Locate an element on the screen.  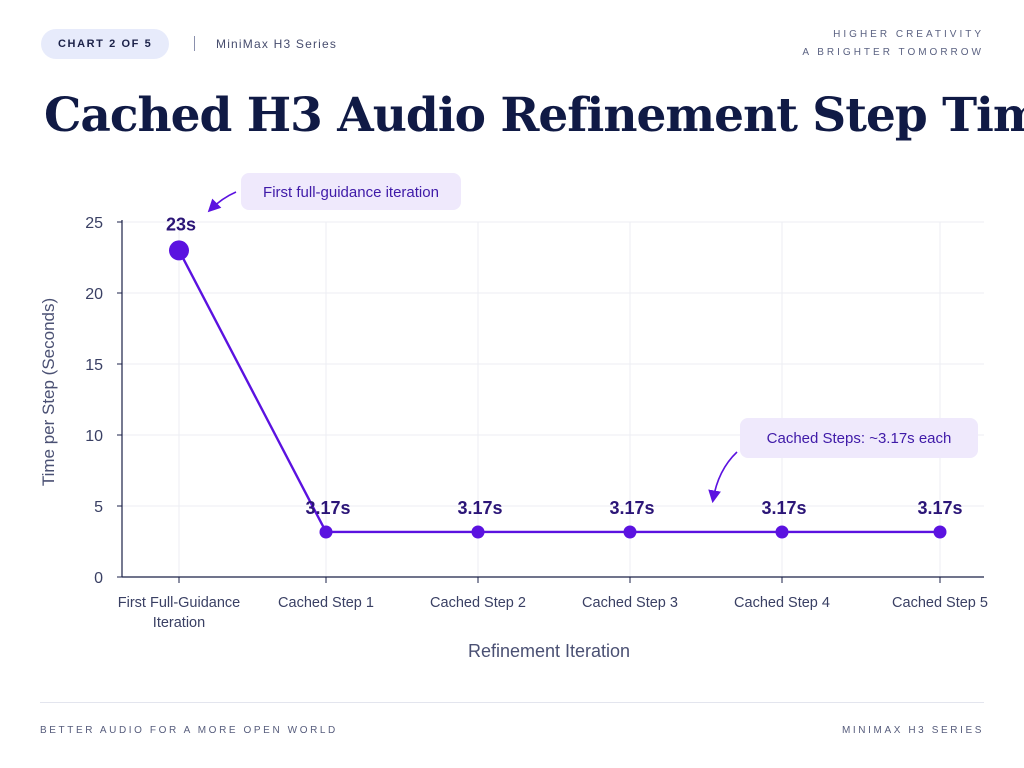
x-tick-label: Iteration is located at coordinates (179, 623).